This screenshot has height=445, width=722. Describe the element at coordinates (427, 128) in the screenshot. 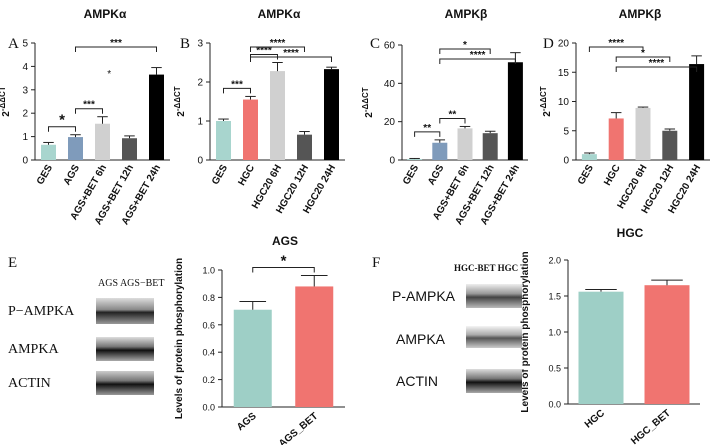

I see `significance-label: **` at that location.